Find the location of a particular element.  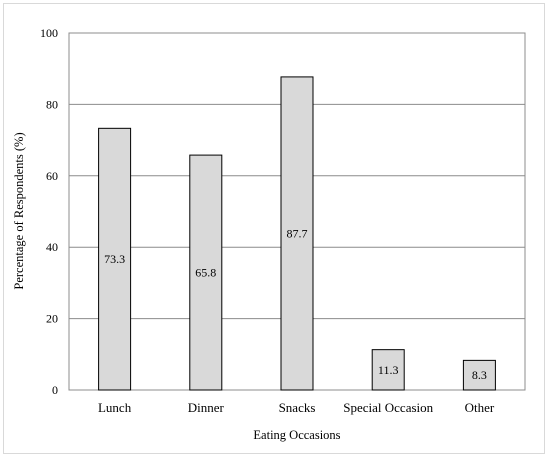

data-label: 65.8 is located at coordinates (205, 273).